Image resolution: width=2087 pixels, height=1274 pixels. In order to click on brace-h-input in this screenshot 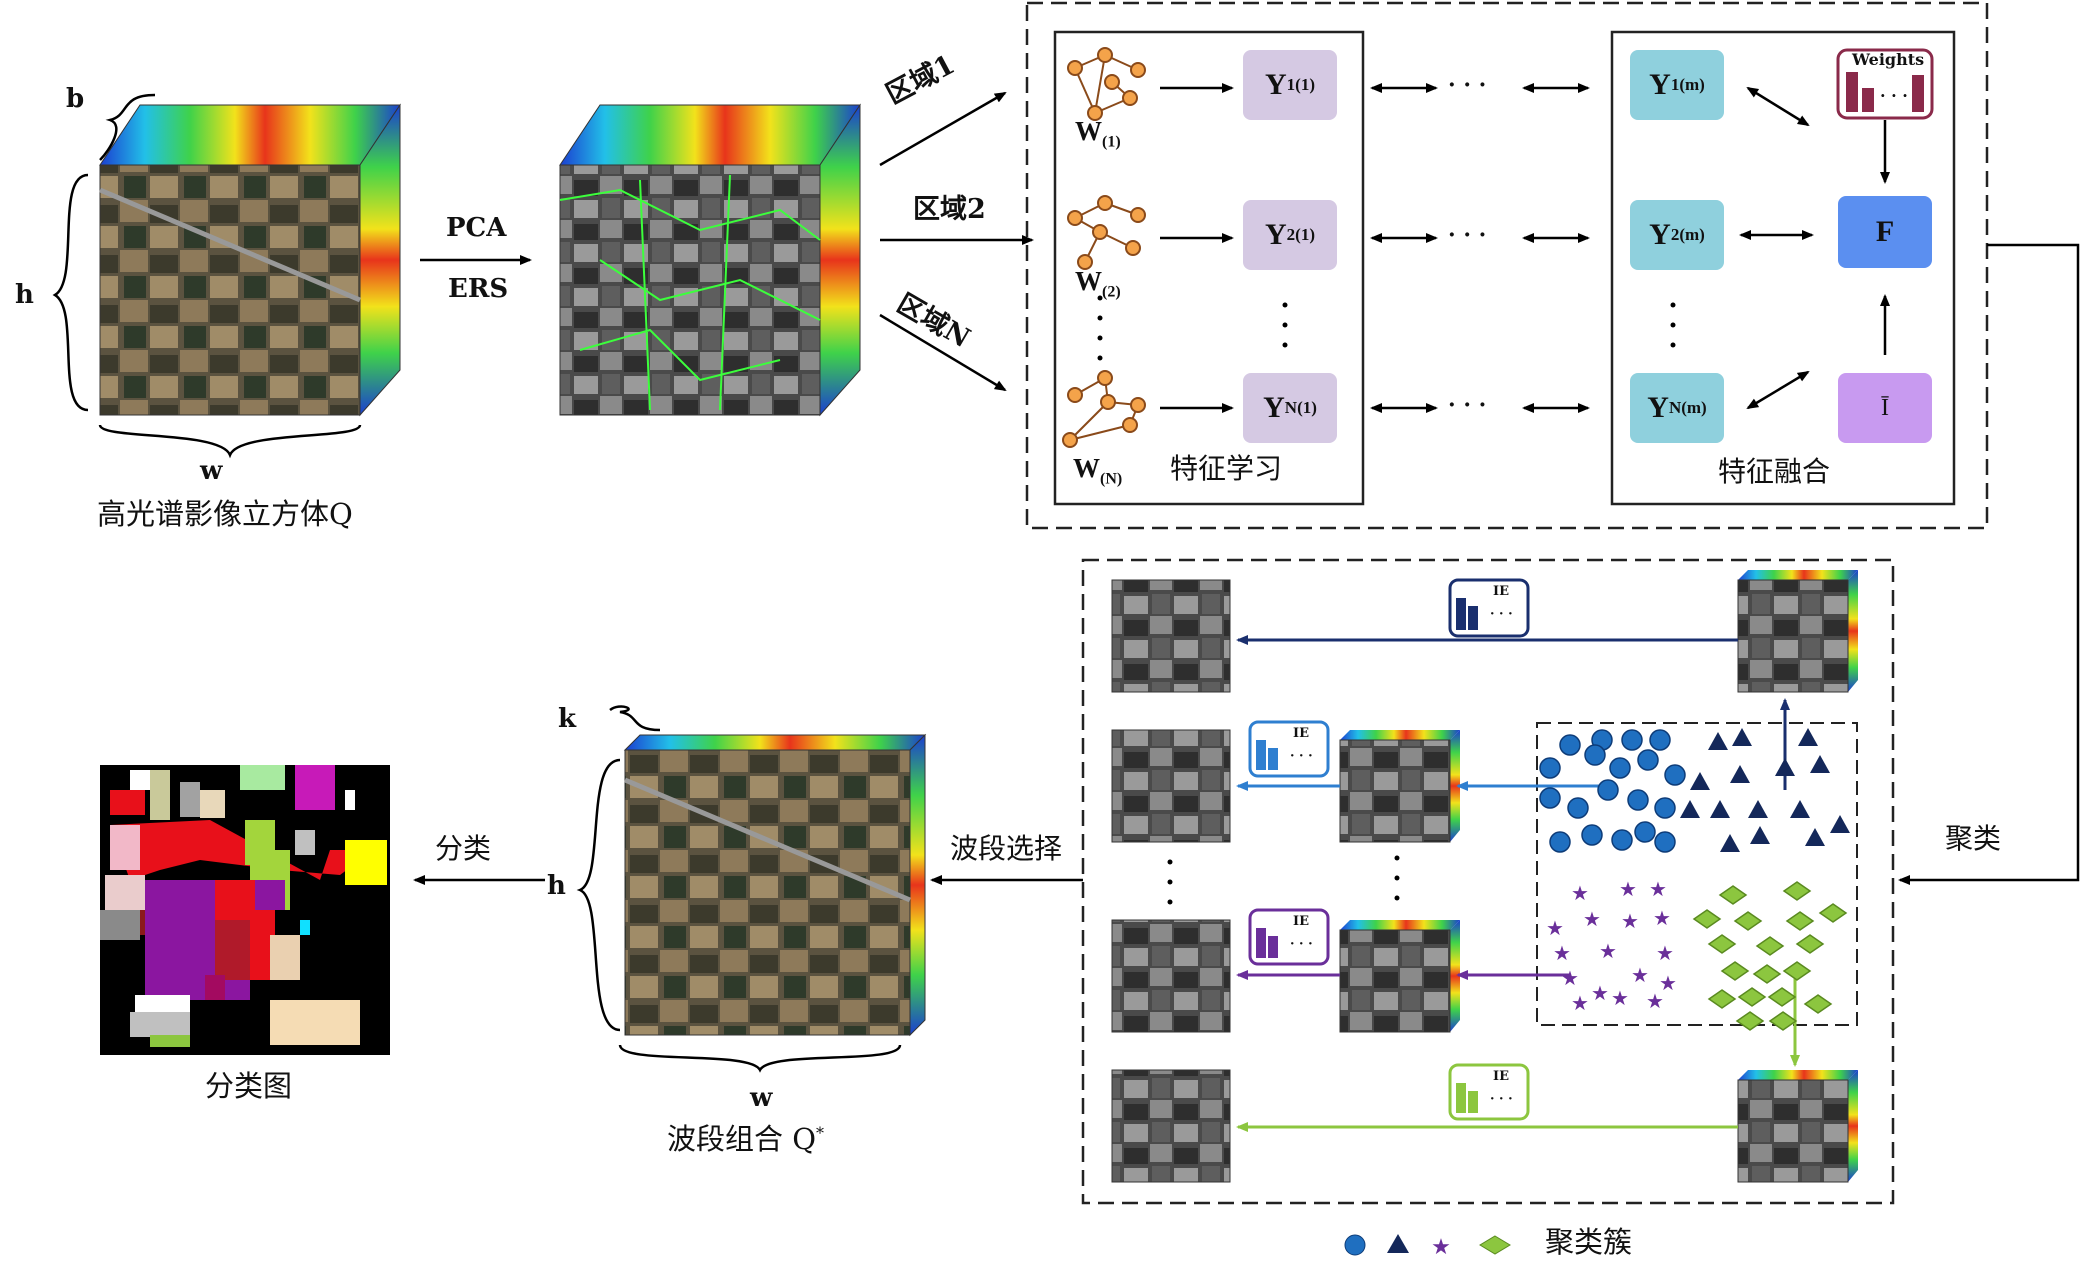, I will do `click(70, 292)`.